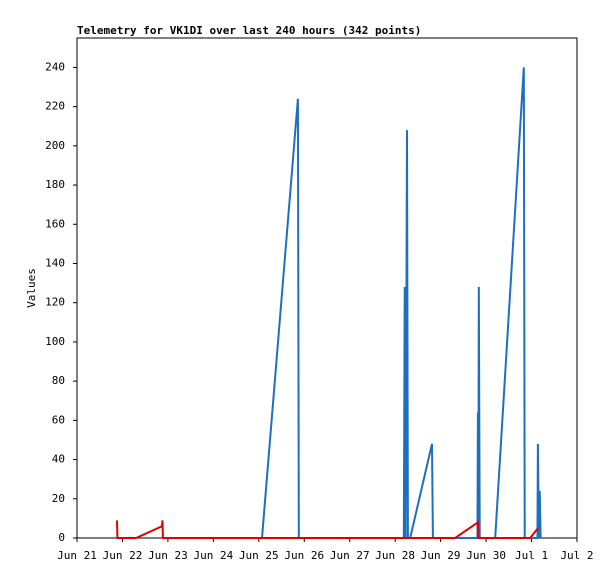  What do you see at coordinates (259, 555) in the screenshot?
I see `x-tick-label: Jun 25` at bounding box center [259, 555].